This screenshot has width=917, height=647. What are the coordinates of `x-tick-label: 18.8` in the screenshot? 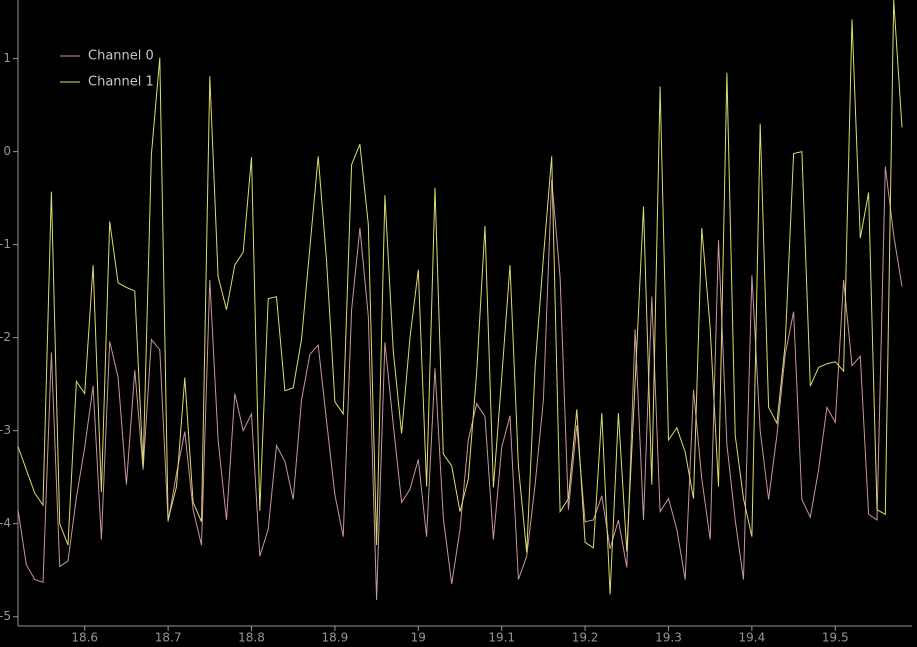 It's located at (251, 638).